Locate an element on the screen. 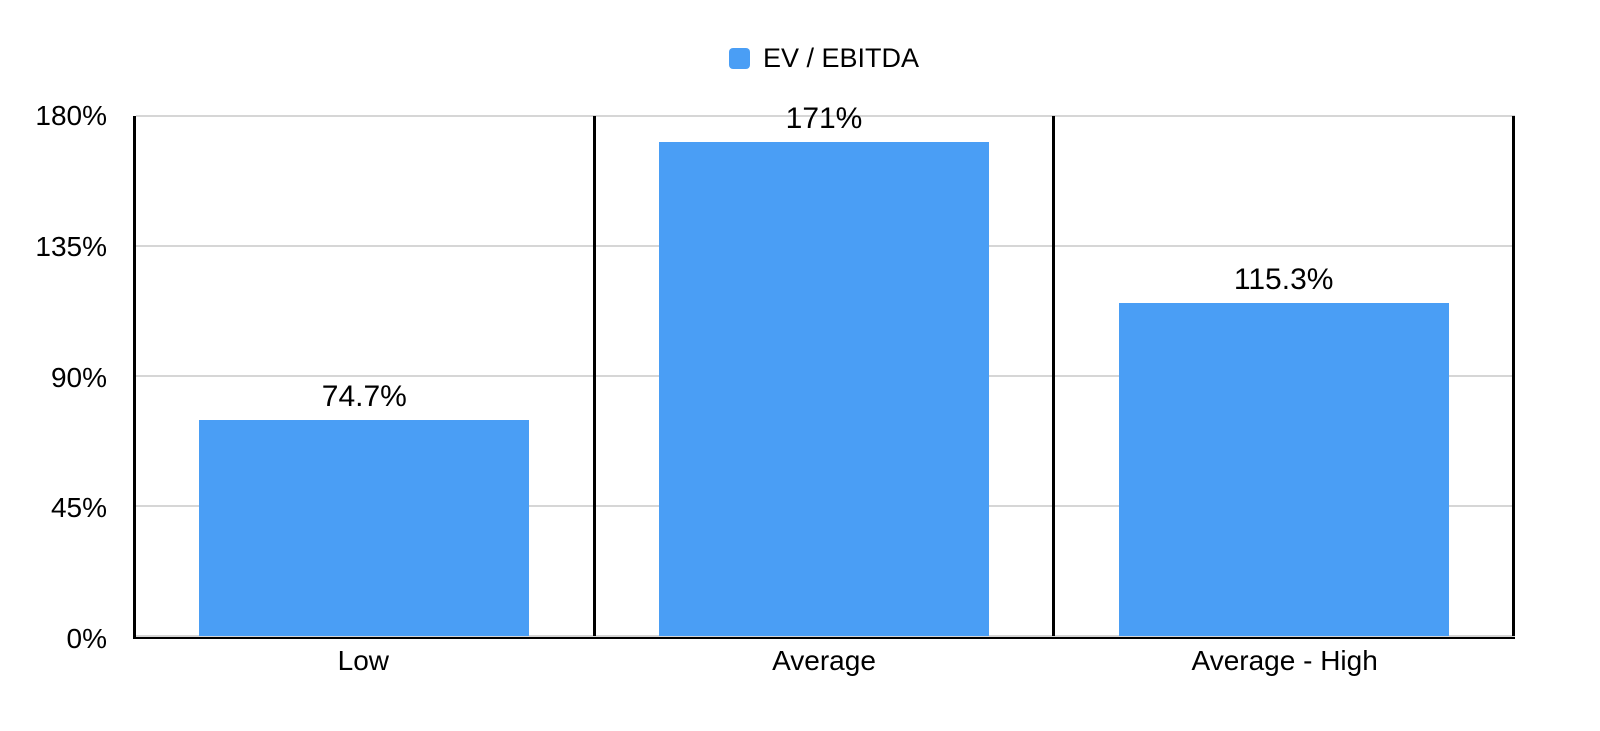 The image size is (1600, 731). y-tick-label-90: 90% is located at coordinates (78, 377).